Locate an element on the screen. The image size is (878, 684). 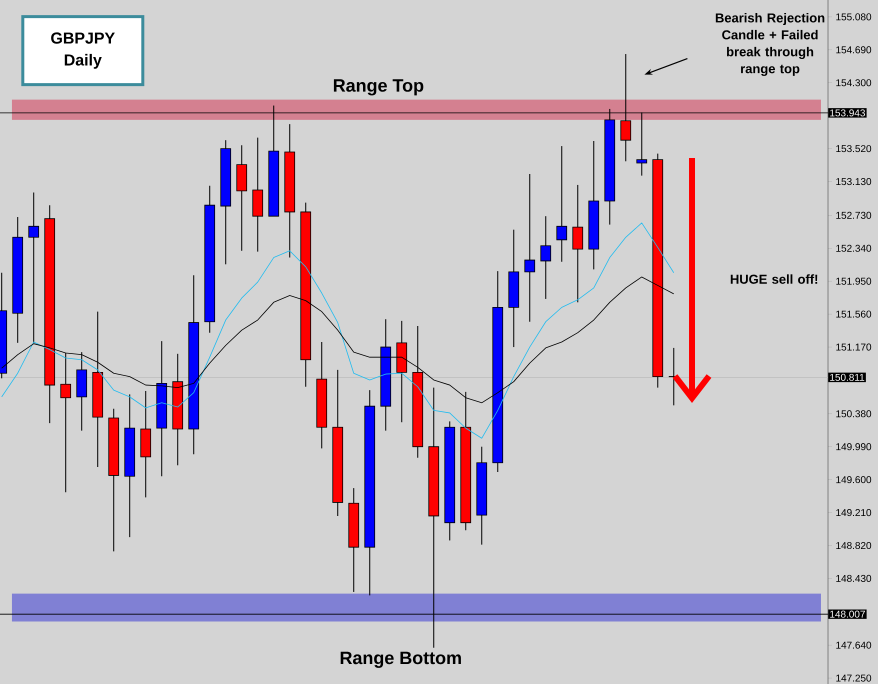
text: GBPJPY is located at coordinates (83, 38).